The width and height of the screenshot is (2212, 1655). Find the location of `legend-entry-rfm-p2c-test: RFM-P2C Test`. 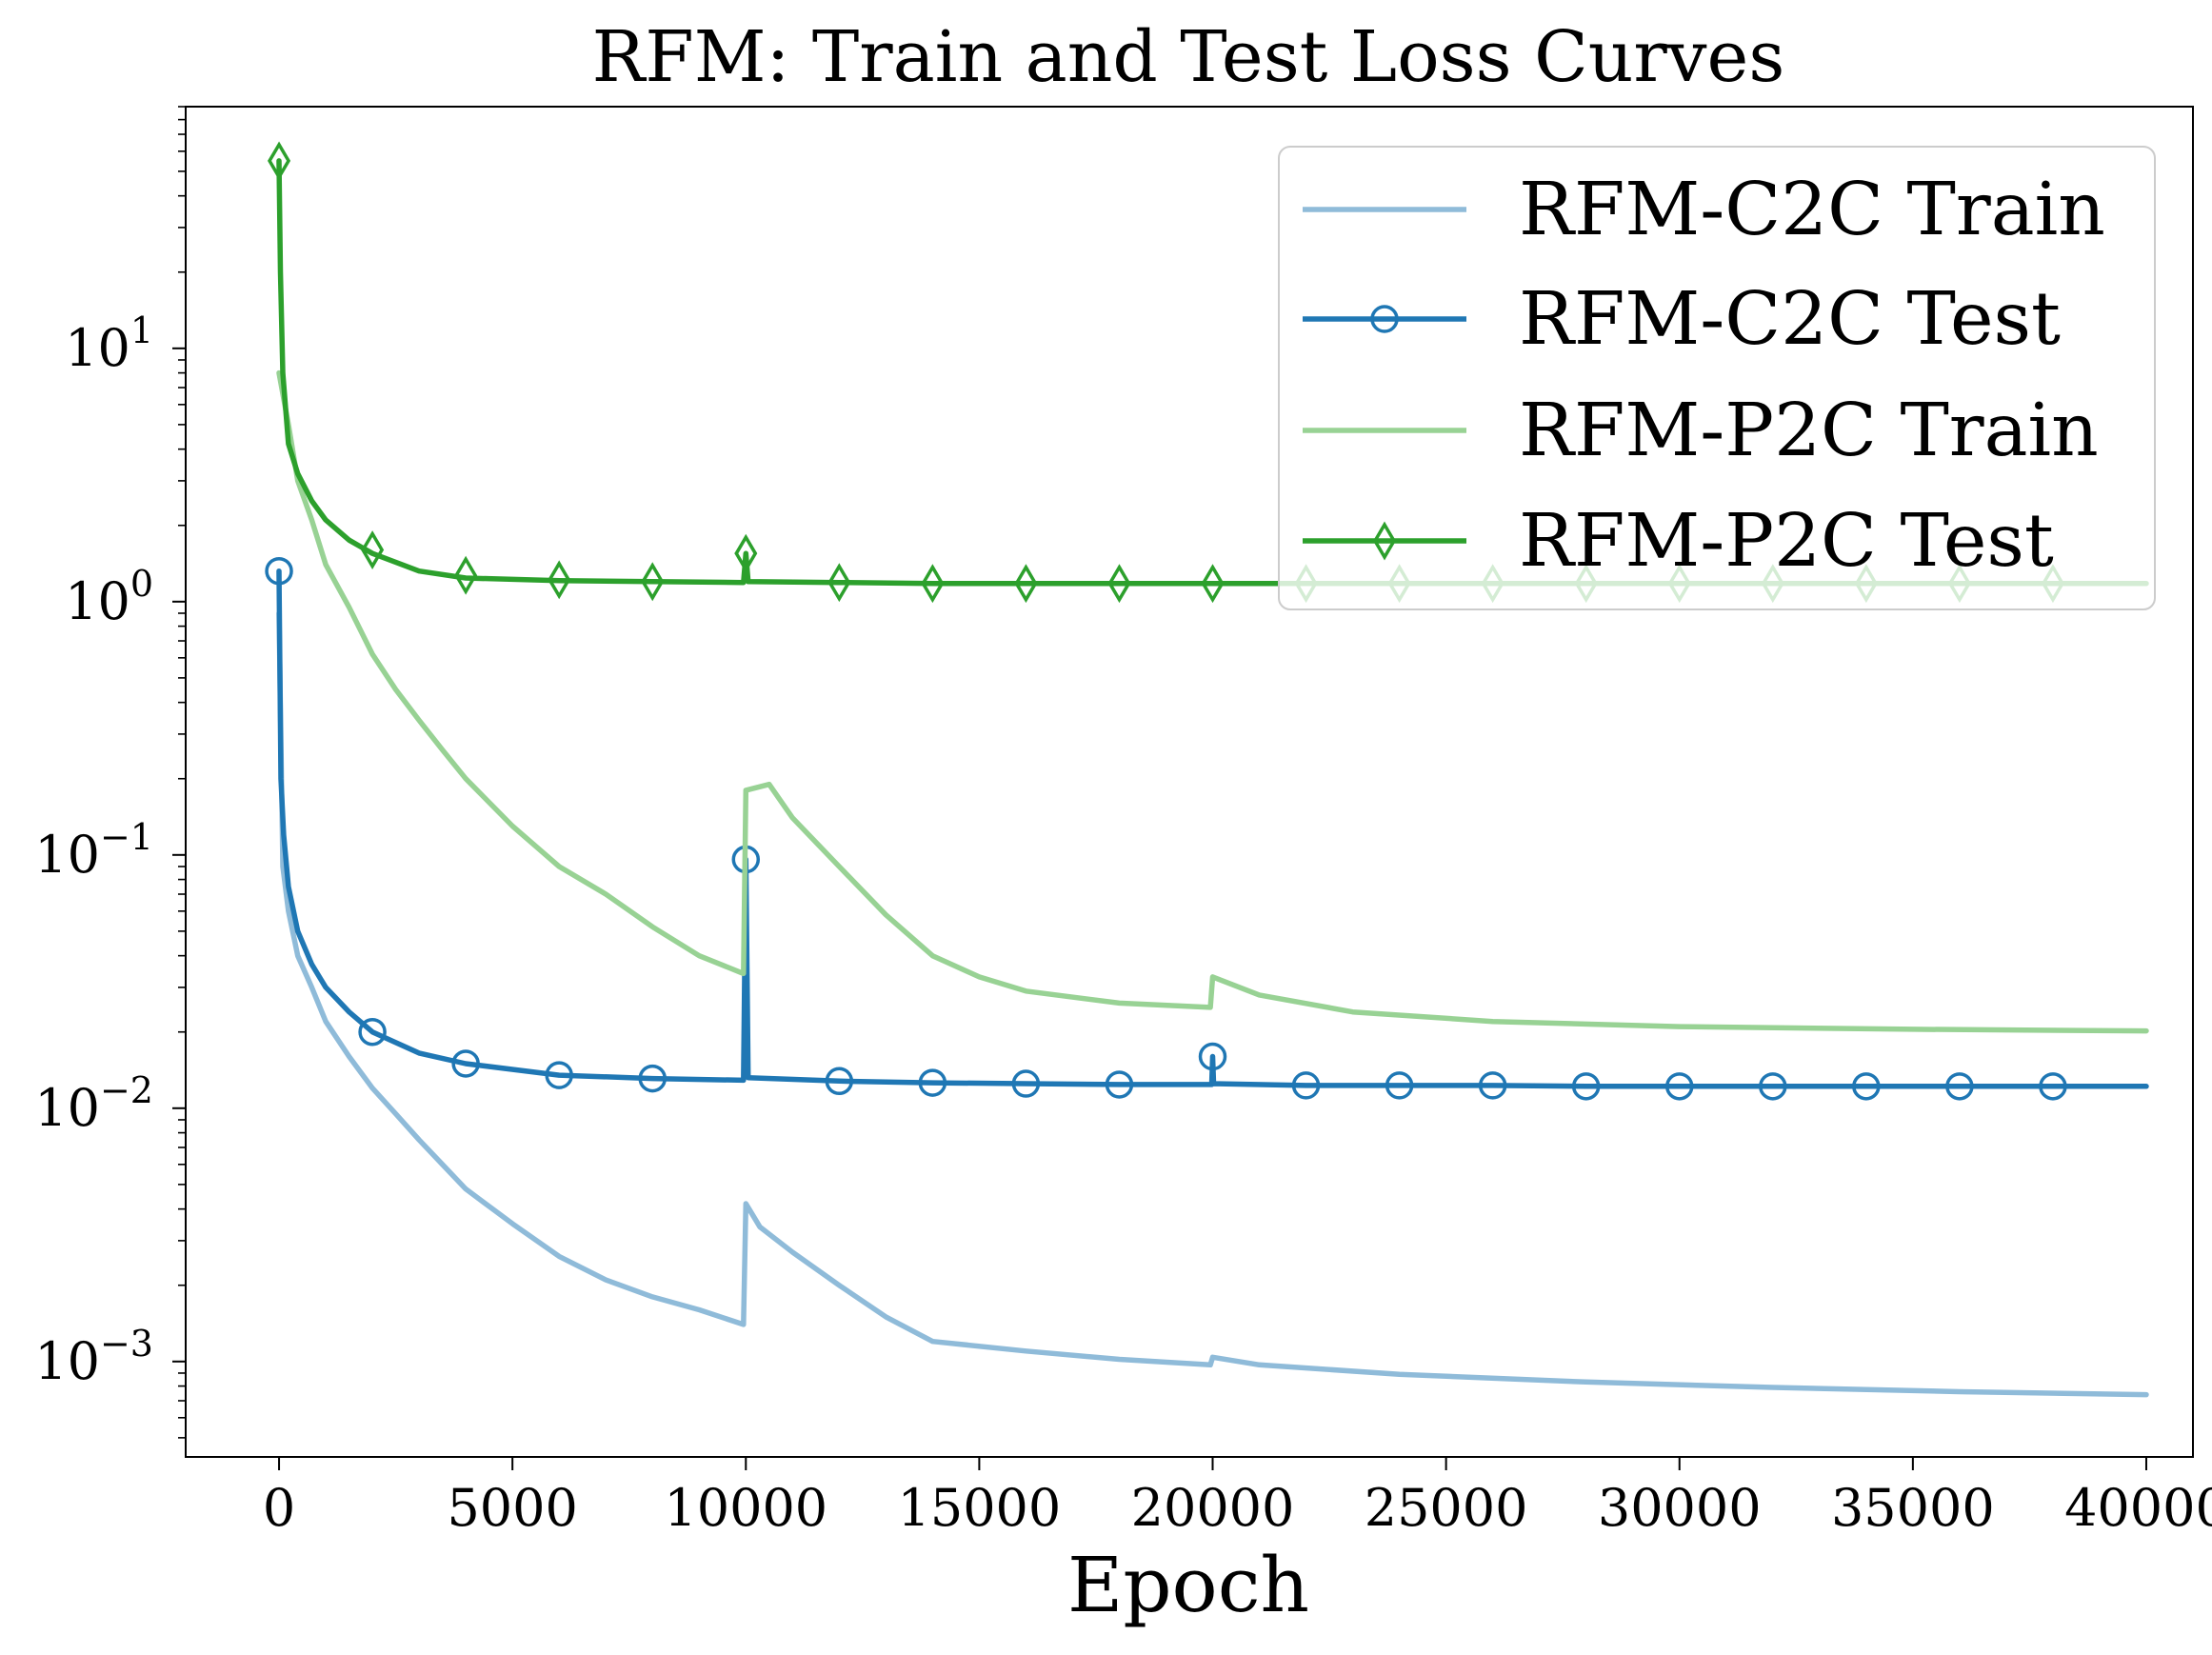

legend-entry-rfm-p2c-test: RFM-P2C Test is located at coordinates (1678, 541).